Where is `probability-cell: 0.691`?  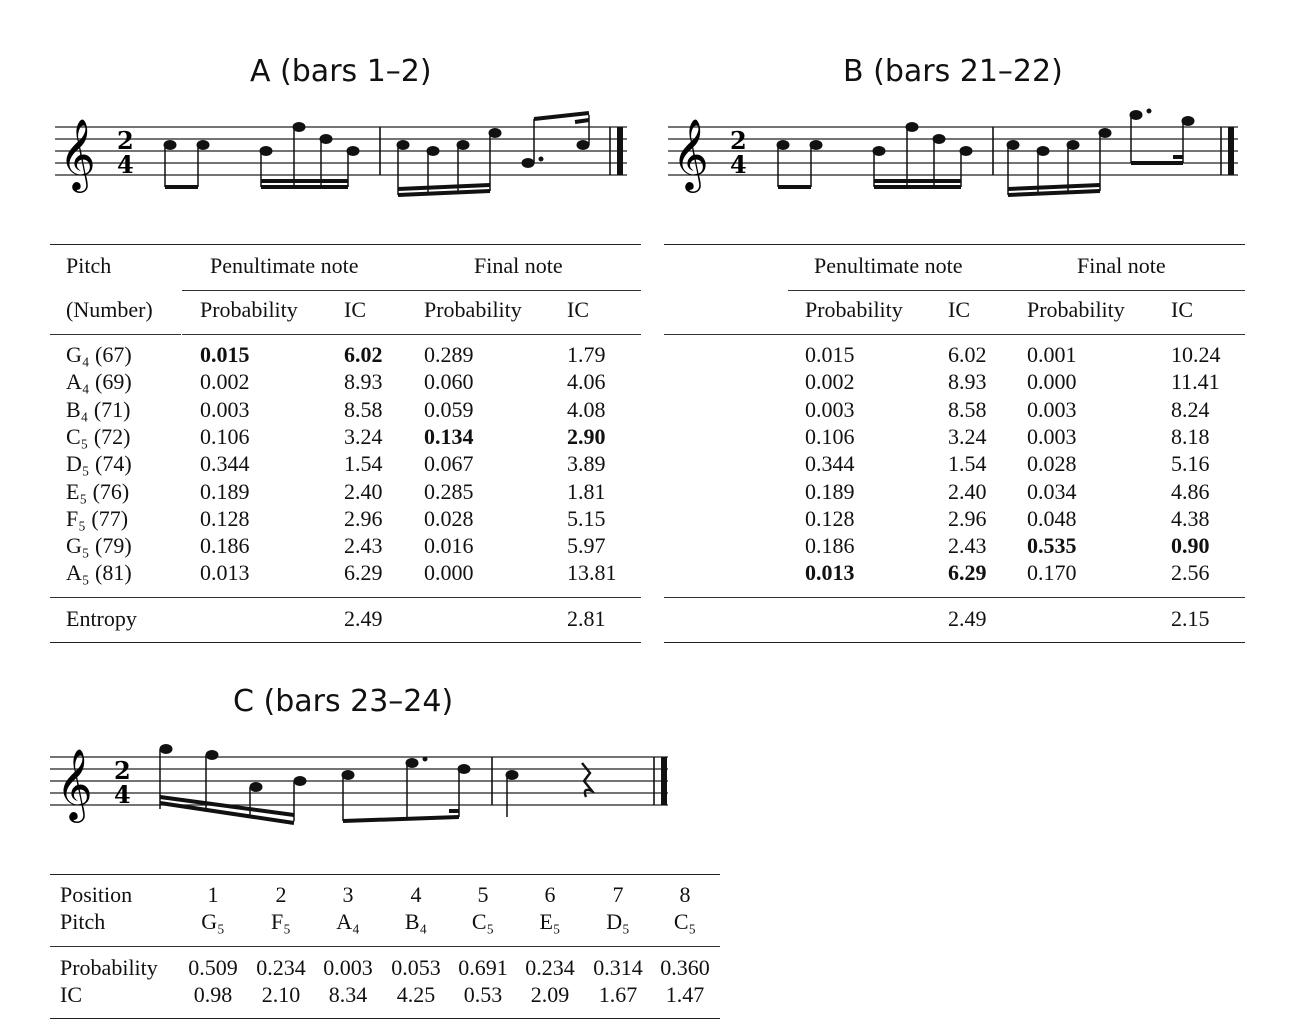 probability-cell: 0.691 is located at coordinates (483, 967).